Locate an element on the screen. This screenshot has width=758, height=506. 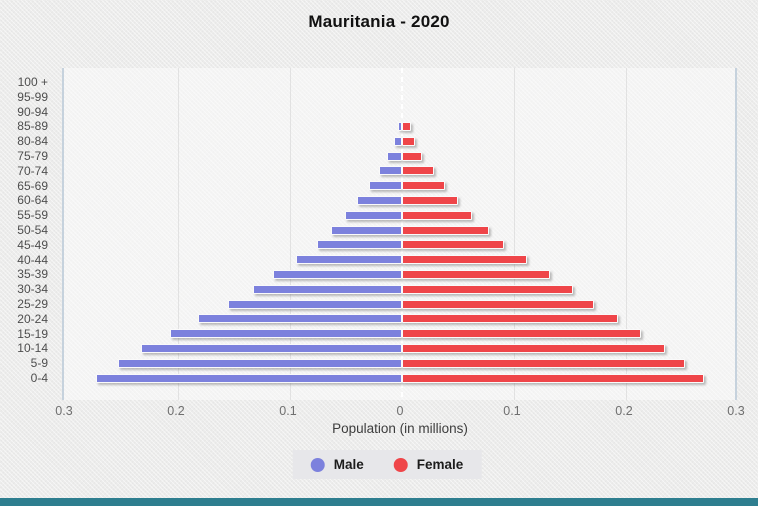
age-label-85-89: 85-89 is located at coordinates (32, 126).